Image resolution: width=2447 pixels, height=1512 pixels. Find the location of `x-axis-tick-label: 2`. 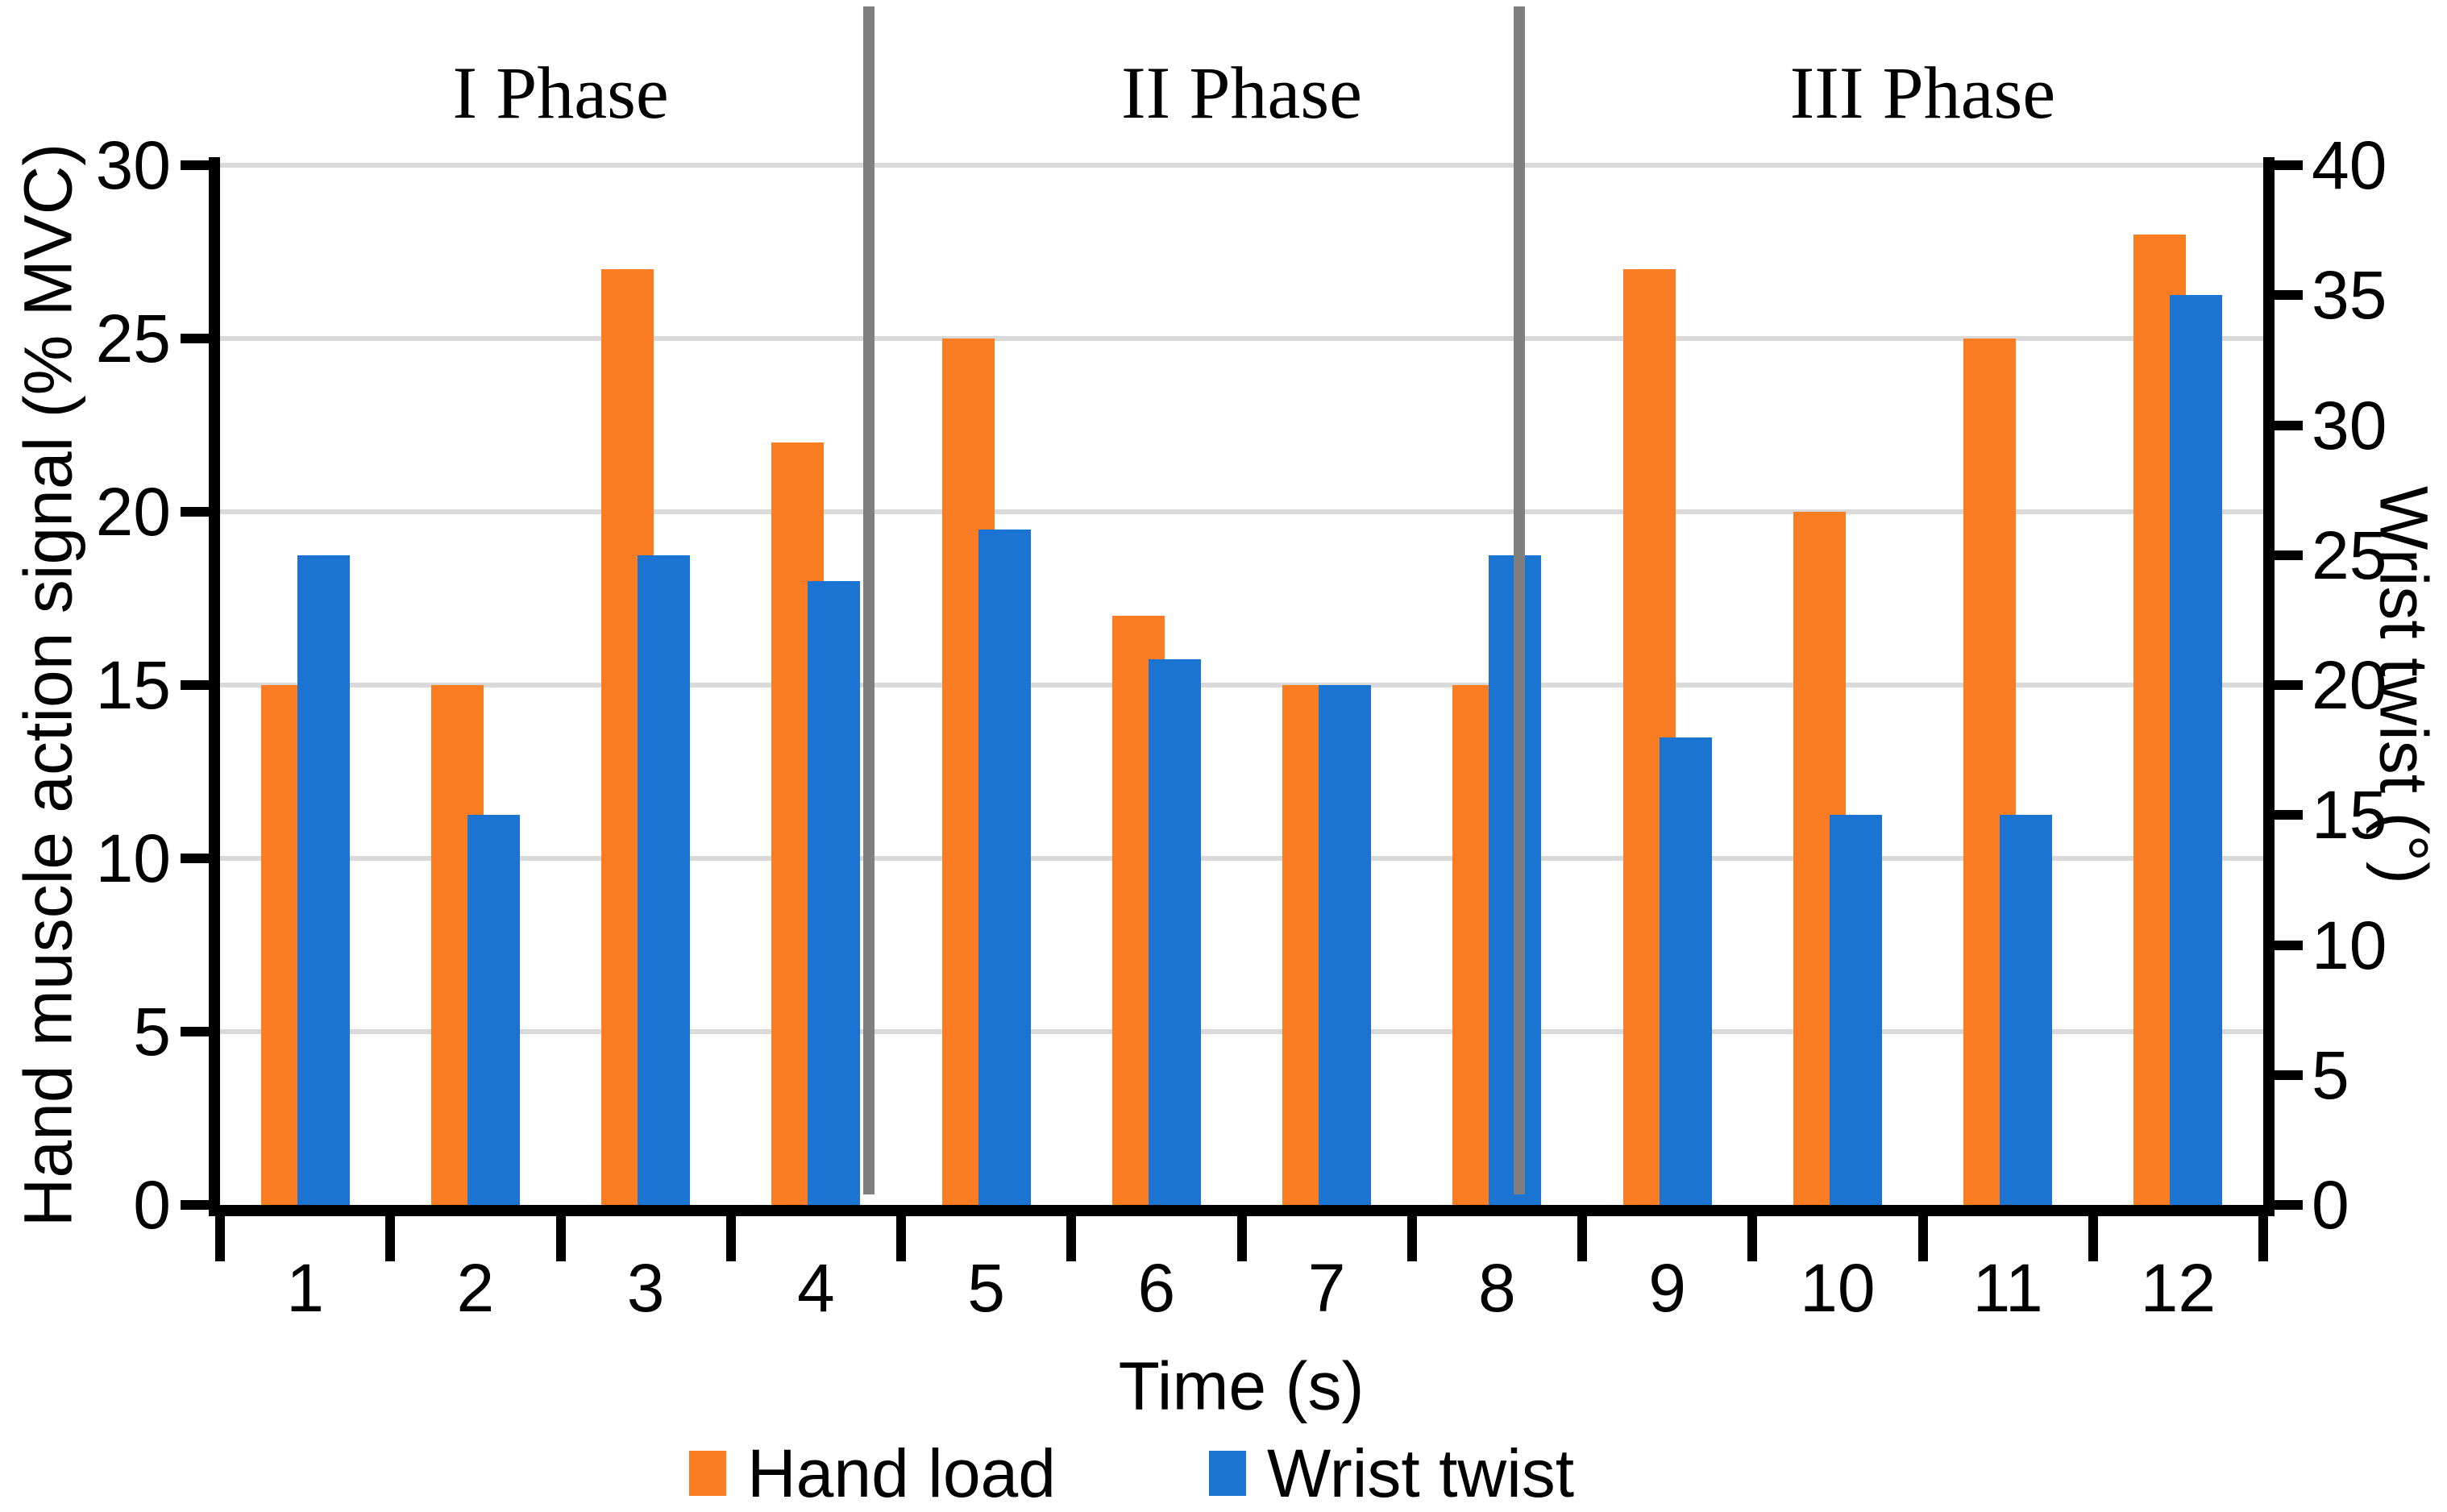

x-axis-tick-label: 2 is located at coordinates (475, 1288).